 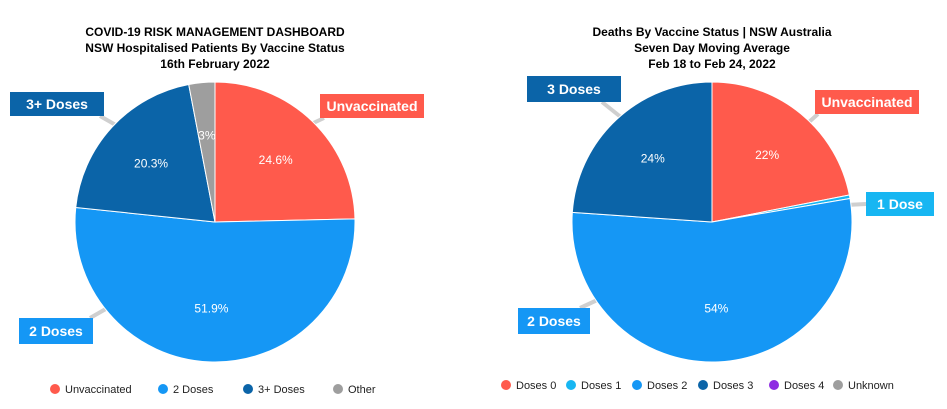 What do you see at coordinates (276, 160) in the screenshot?
I see `slice-value-label: 24.6%` at bounding box center [276, 160].